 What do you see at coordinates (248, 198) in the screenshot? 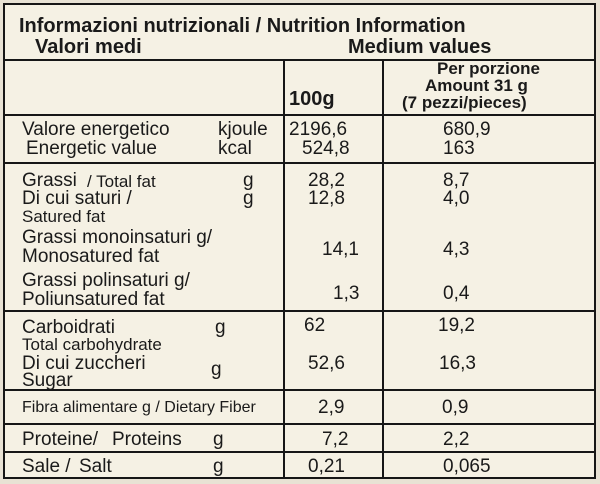
I see `saturated-unit: g` at bounding box center [248, 198].